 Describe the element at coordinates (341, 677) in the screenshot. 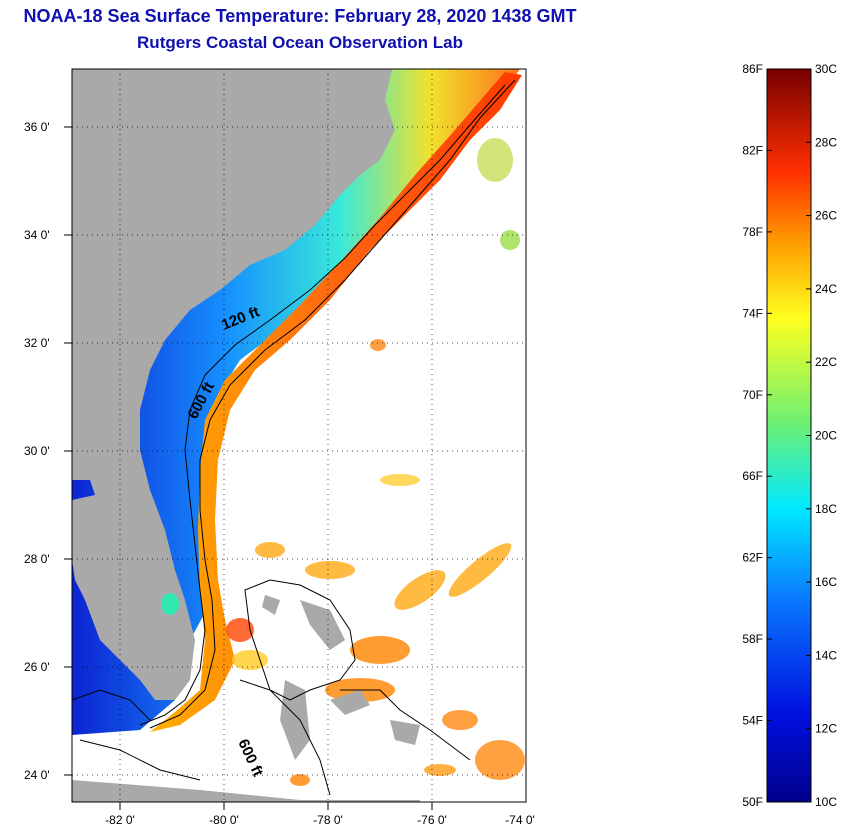

I see `land-bahamas` at that location.